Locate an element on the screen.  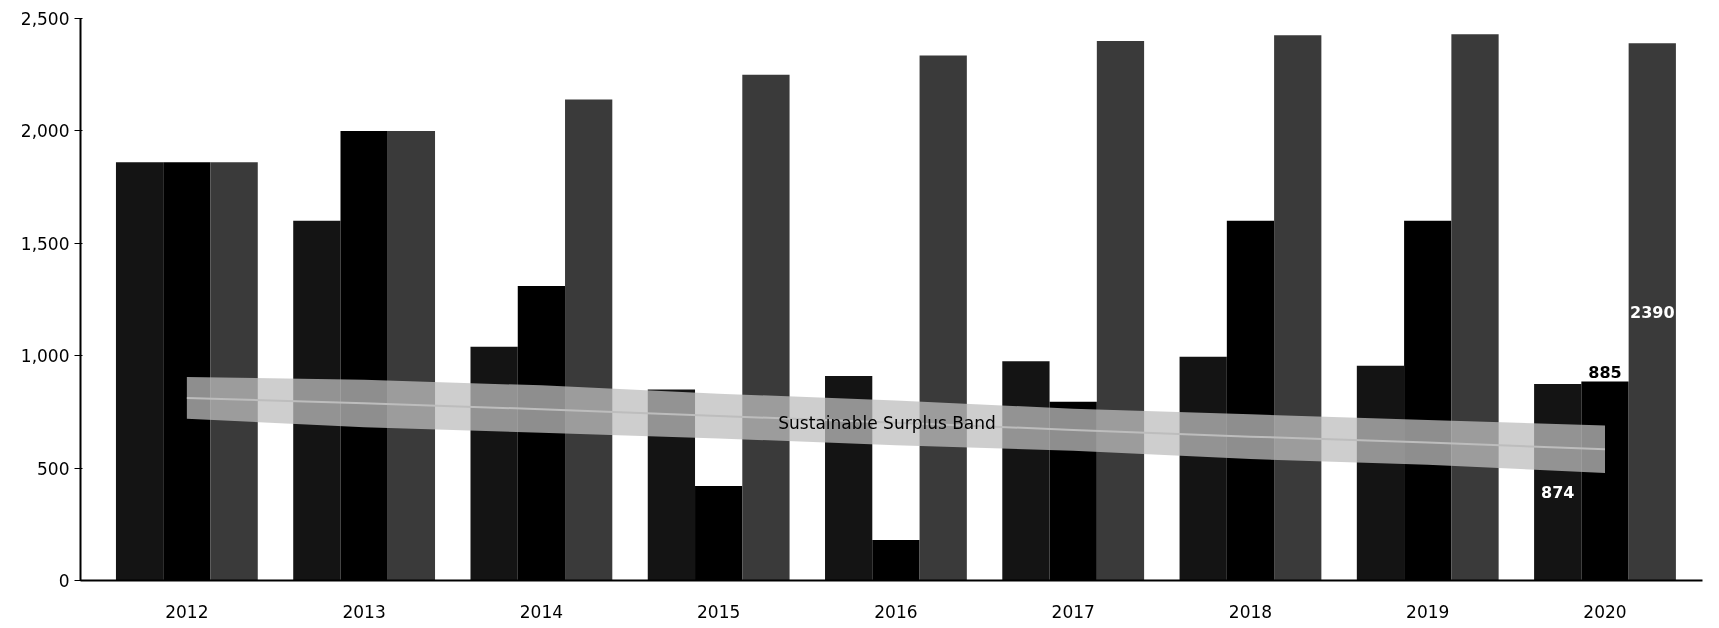
x-tick-label: 2014 is located at coordinates (541, 611).